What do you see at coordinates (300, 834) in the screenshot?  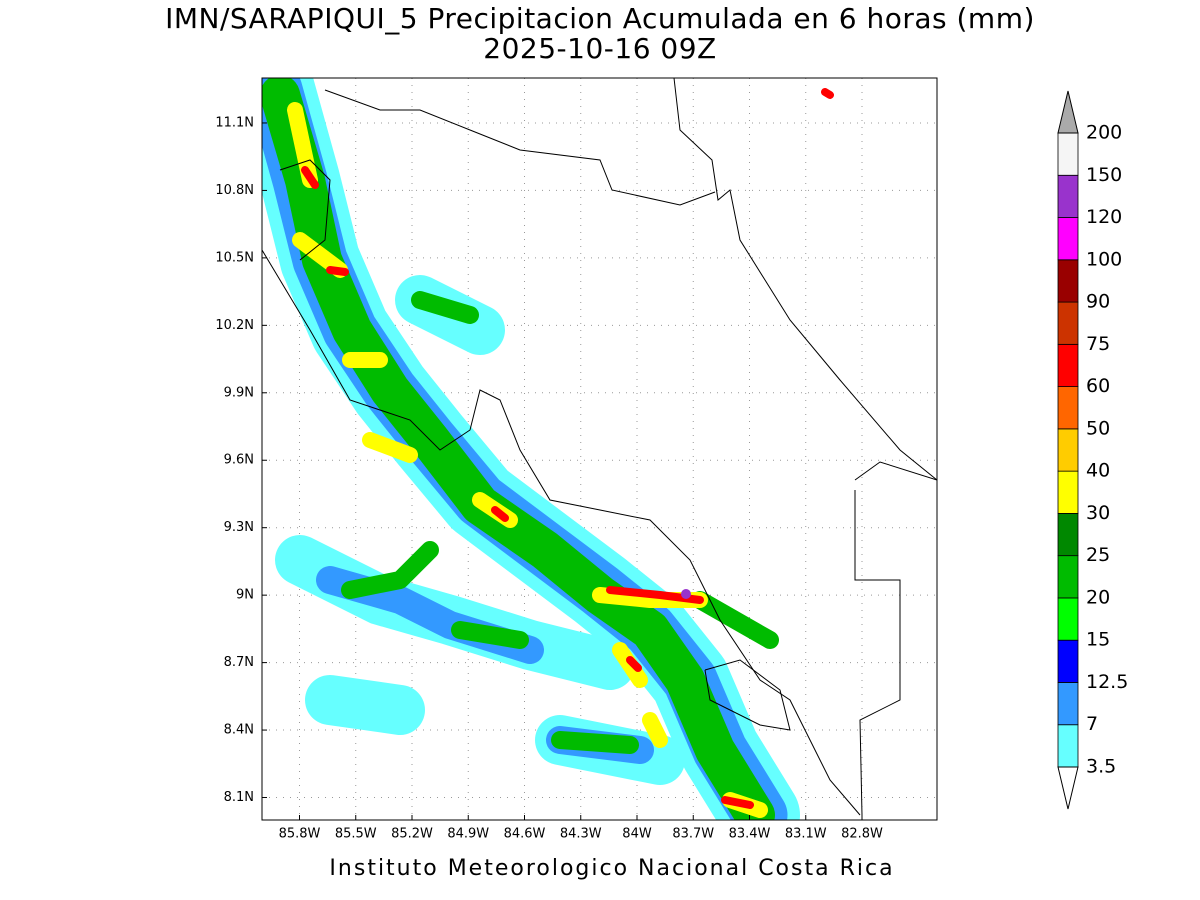 I see `x-tick-label: 85.8W` at bounding box center [300, 834].